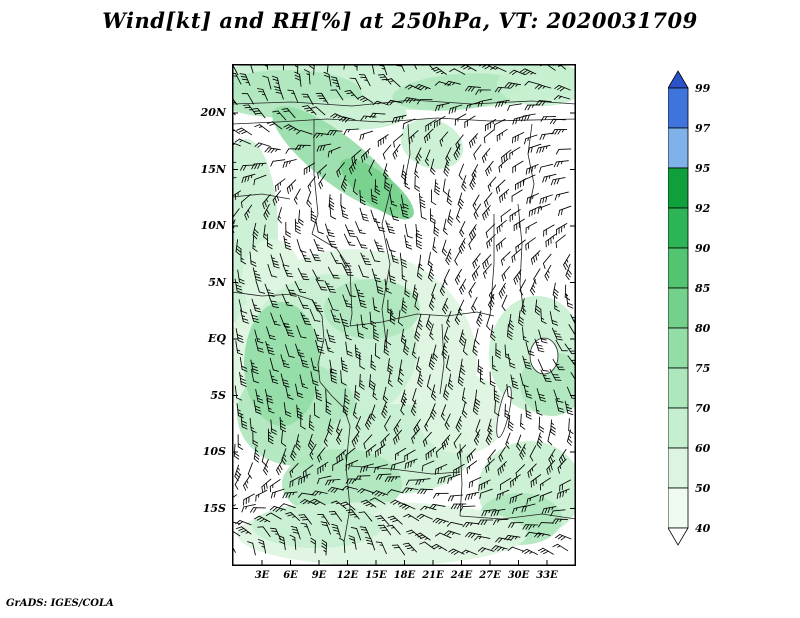 The image size is (800, 618). I want to click on colorbar-label: 90, so click(703, 248).